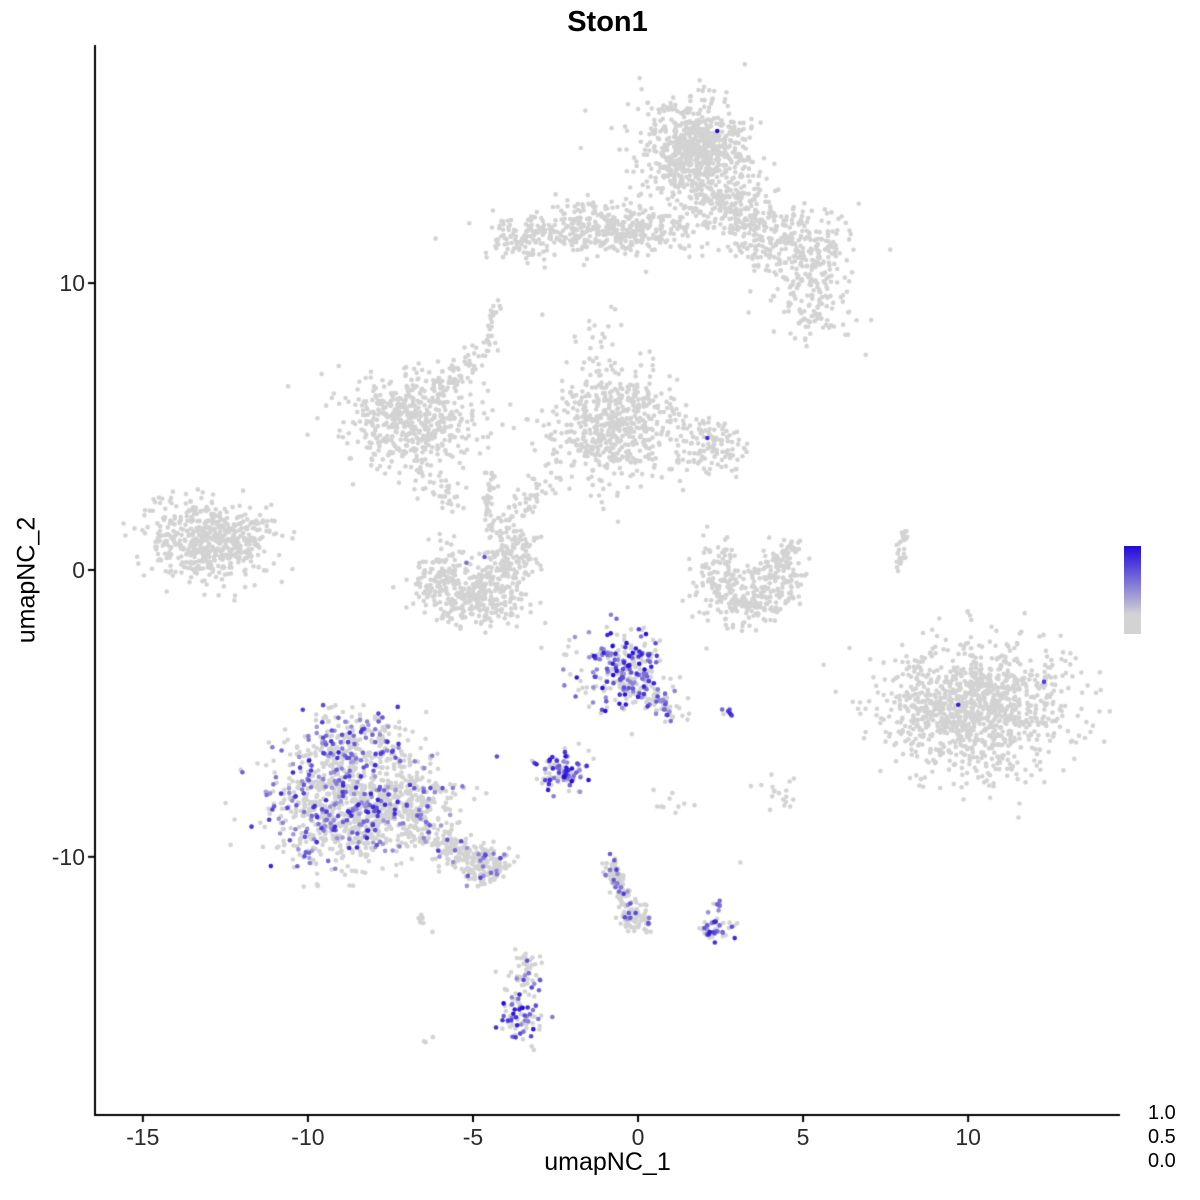  What do you see at coordinates (607, 1162) in the screenshot?
I see `x-axis-label: umapNC_1` at bounding box center [607, 1162].